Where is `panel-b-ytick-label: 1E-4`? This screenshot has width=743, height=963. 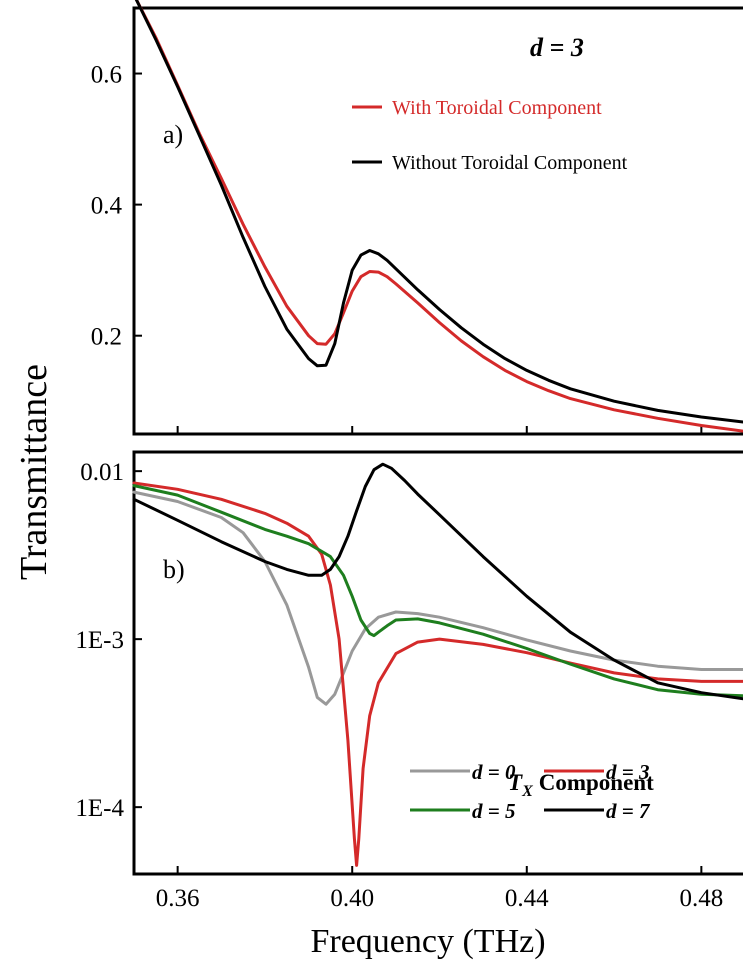
panel-b-ytick-label: 1E-4 is located at coordinates (99, 808).